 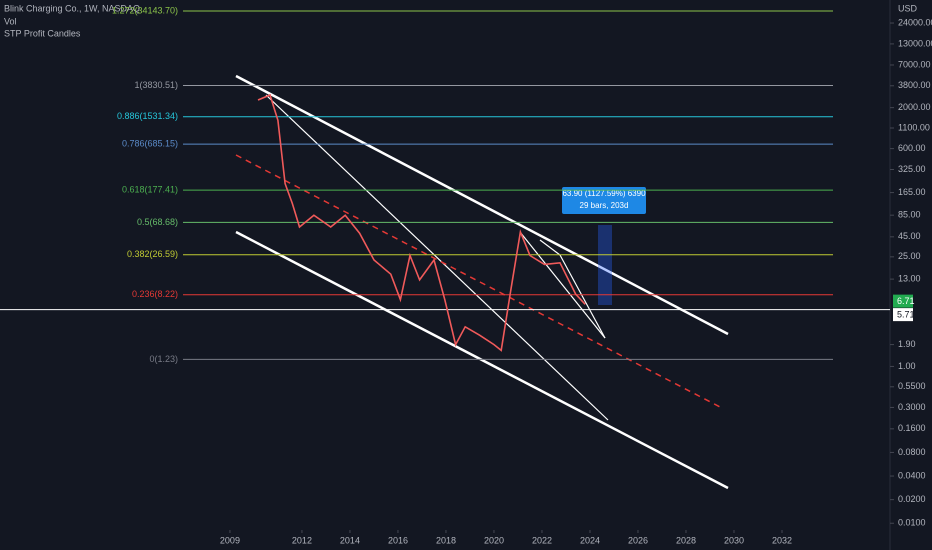 I want to click on x-tick-label: 2030, so click(x=734, y=540).